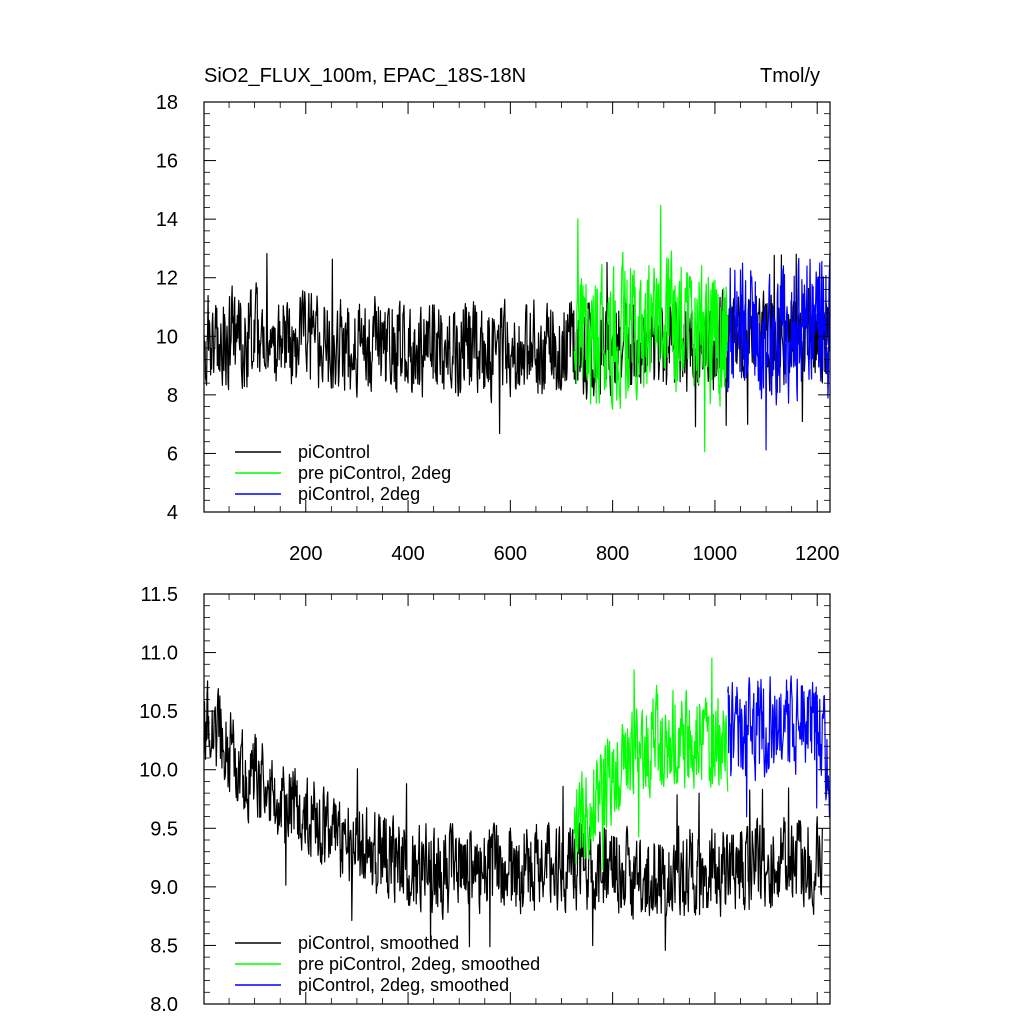 The height and width of the screenshot is (1024, 1024). I want to click on top-x-tick-label: 200, so click(305, 554).